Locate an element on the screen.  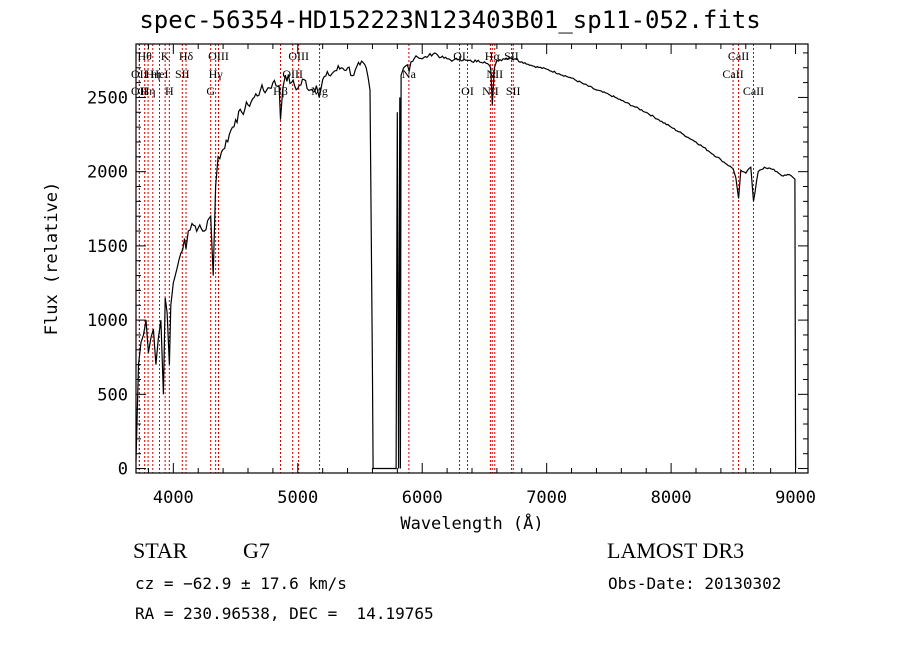
spectral-line-label: Hθ is located at coordinates (145, 56).